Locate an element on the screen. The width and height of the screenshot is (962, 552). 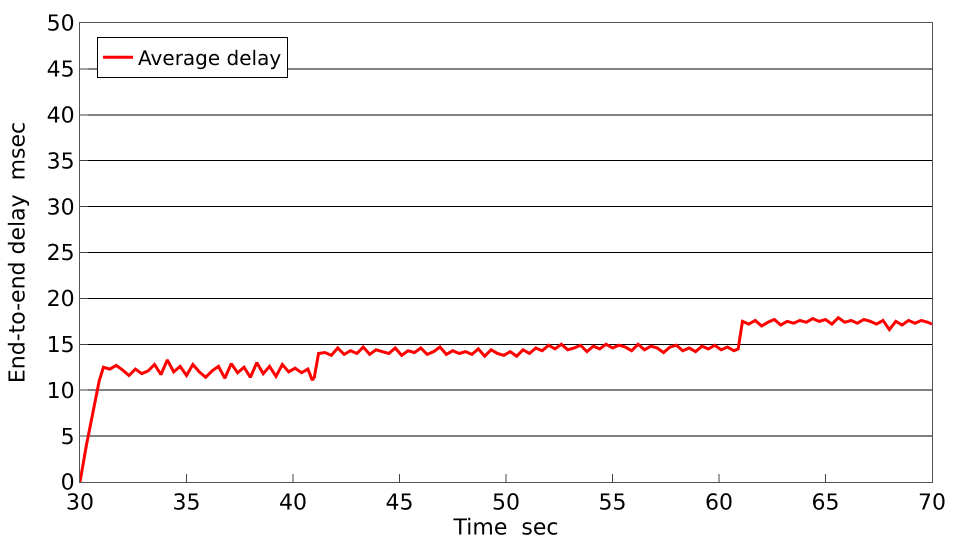
x-tick-label: 50 is located at coordinates (506, 503).